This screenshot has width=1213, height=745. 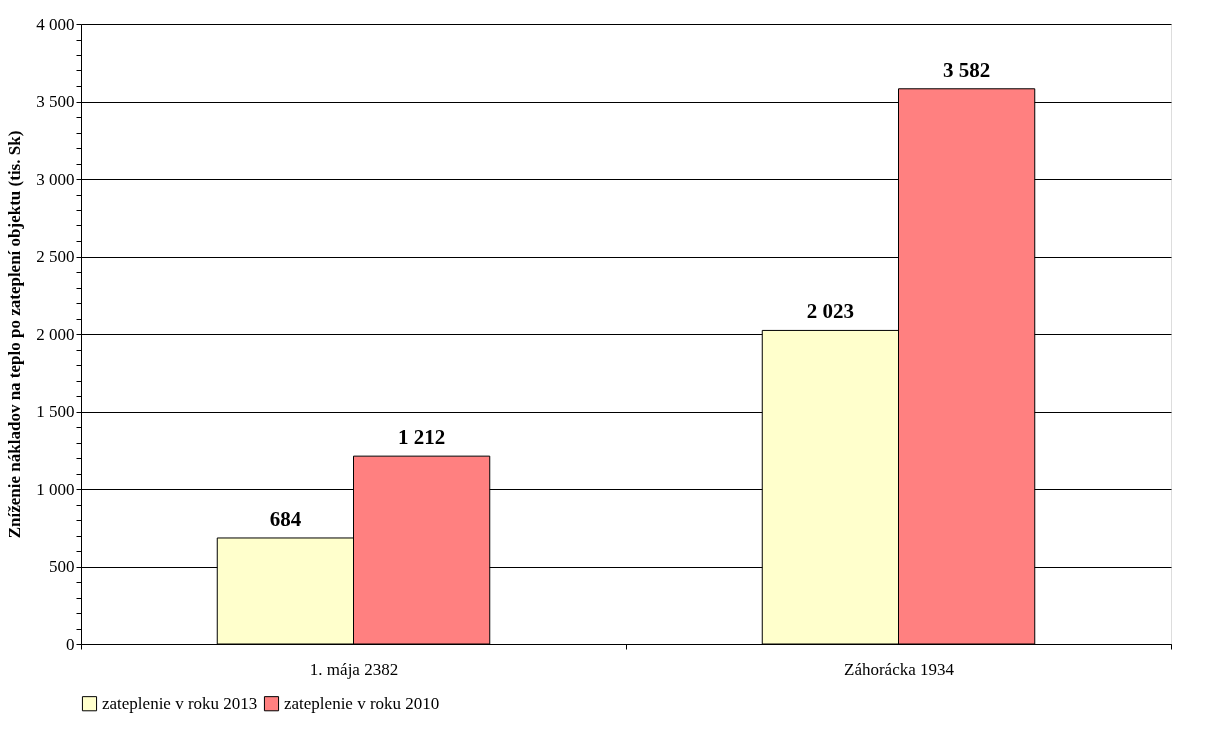 What do you see at coordinates (55, 101) in the screenshot?
I see `y-tick-label: 3 500` at bounding box center [55, 101].